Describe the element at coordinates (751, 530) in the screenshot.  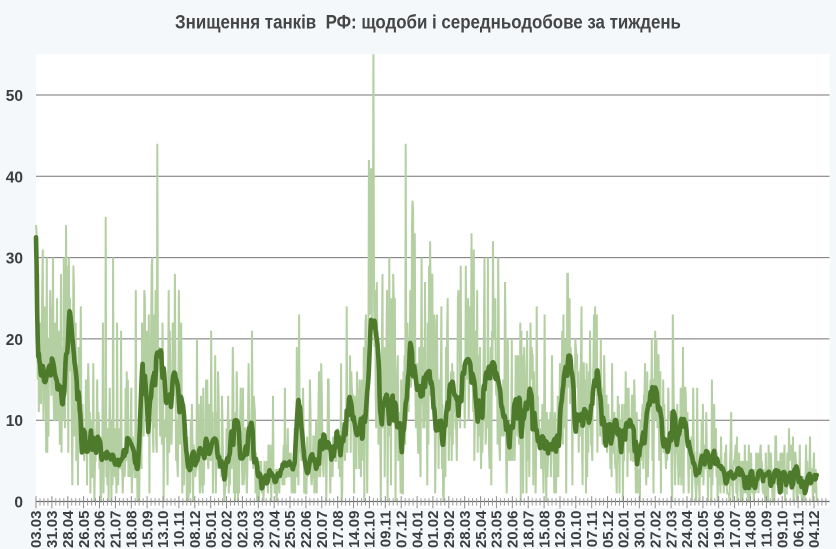
I see `svg-text: 14.08` at that location.